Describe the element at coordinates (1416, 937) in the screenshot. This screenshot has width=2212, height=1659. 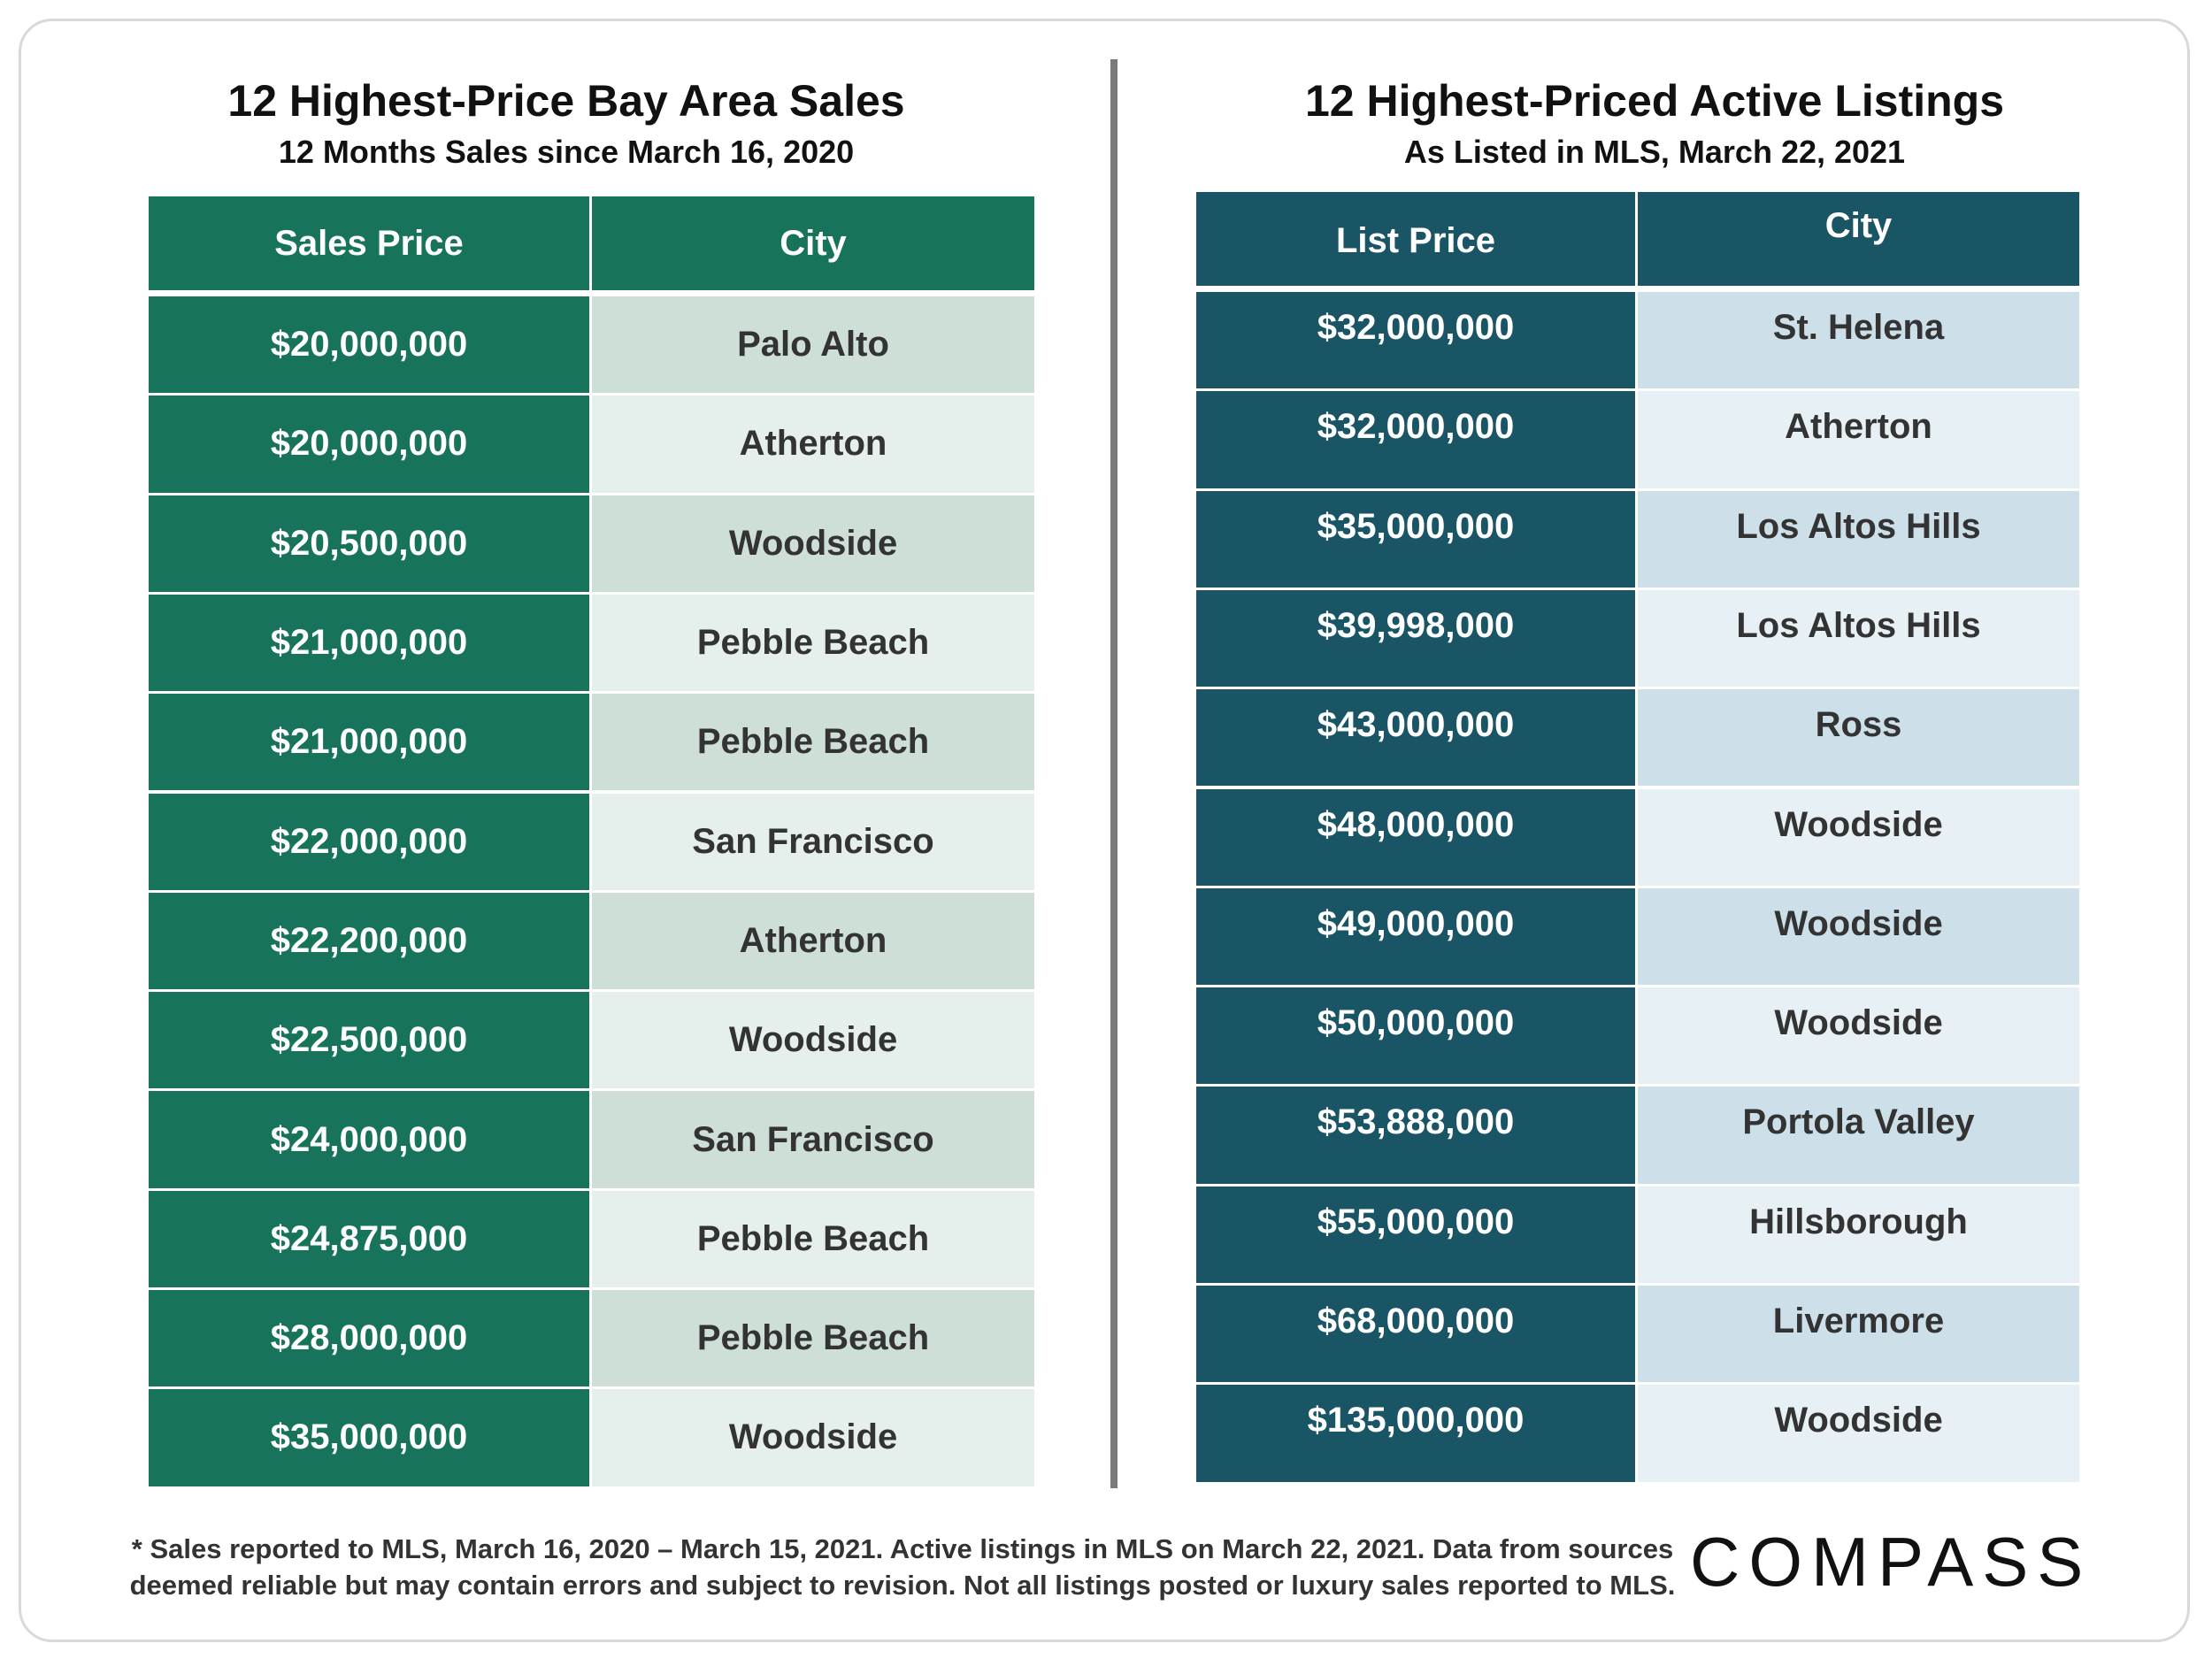
I see `listings-price-cell: $49,000,000` at that location.